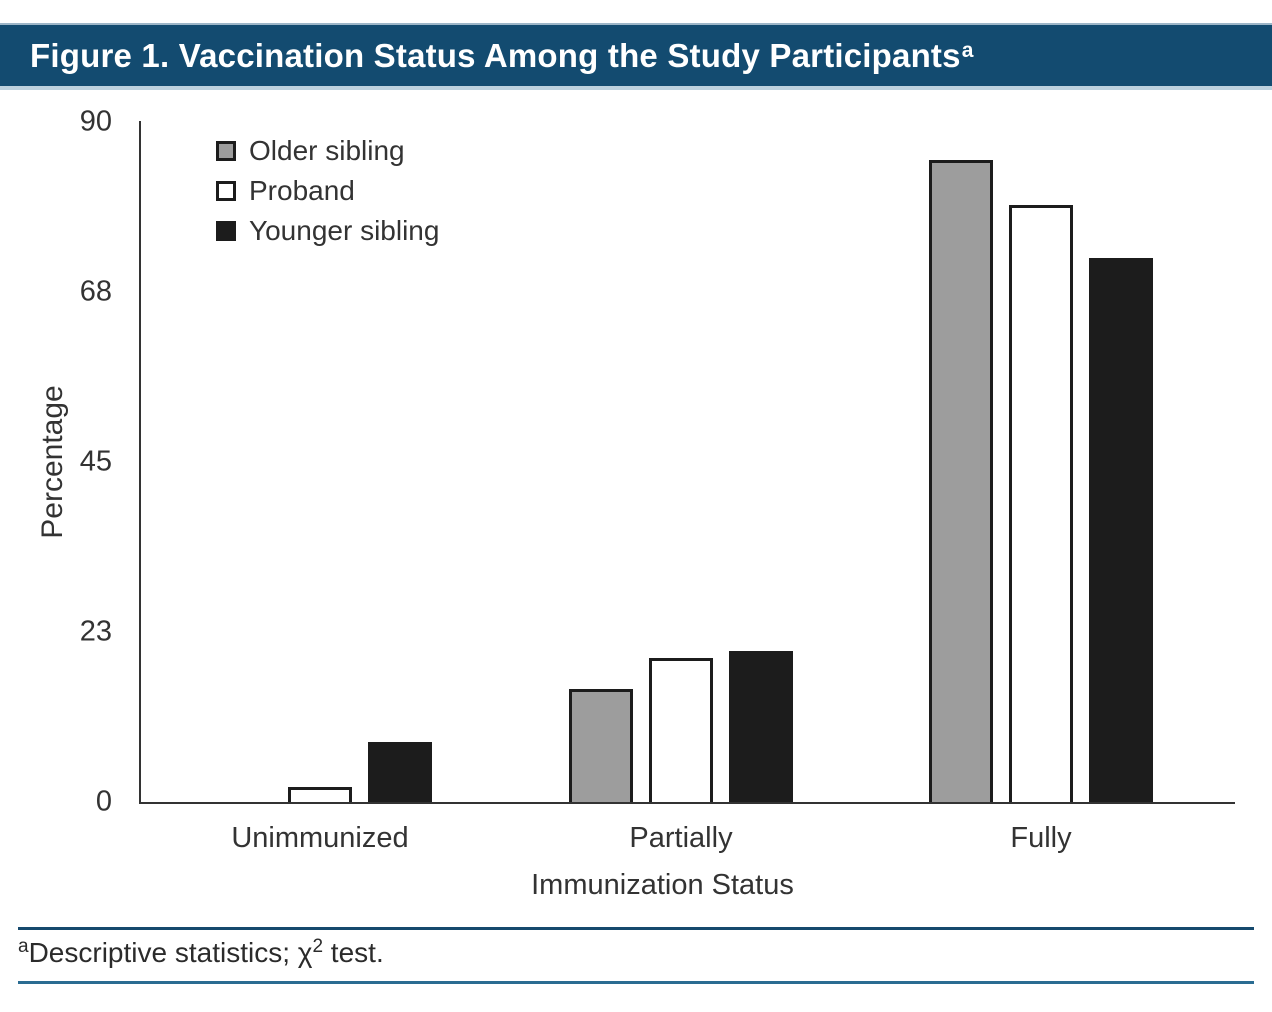 The width and height of the screenshot is (1272, 1012). I want to click on x-tick-label-partially: Partially, so click(681, 838).